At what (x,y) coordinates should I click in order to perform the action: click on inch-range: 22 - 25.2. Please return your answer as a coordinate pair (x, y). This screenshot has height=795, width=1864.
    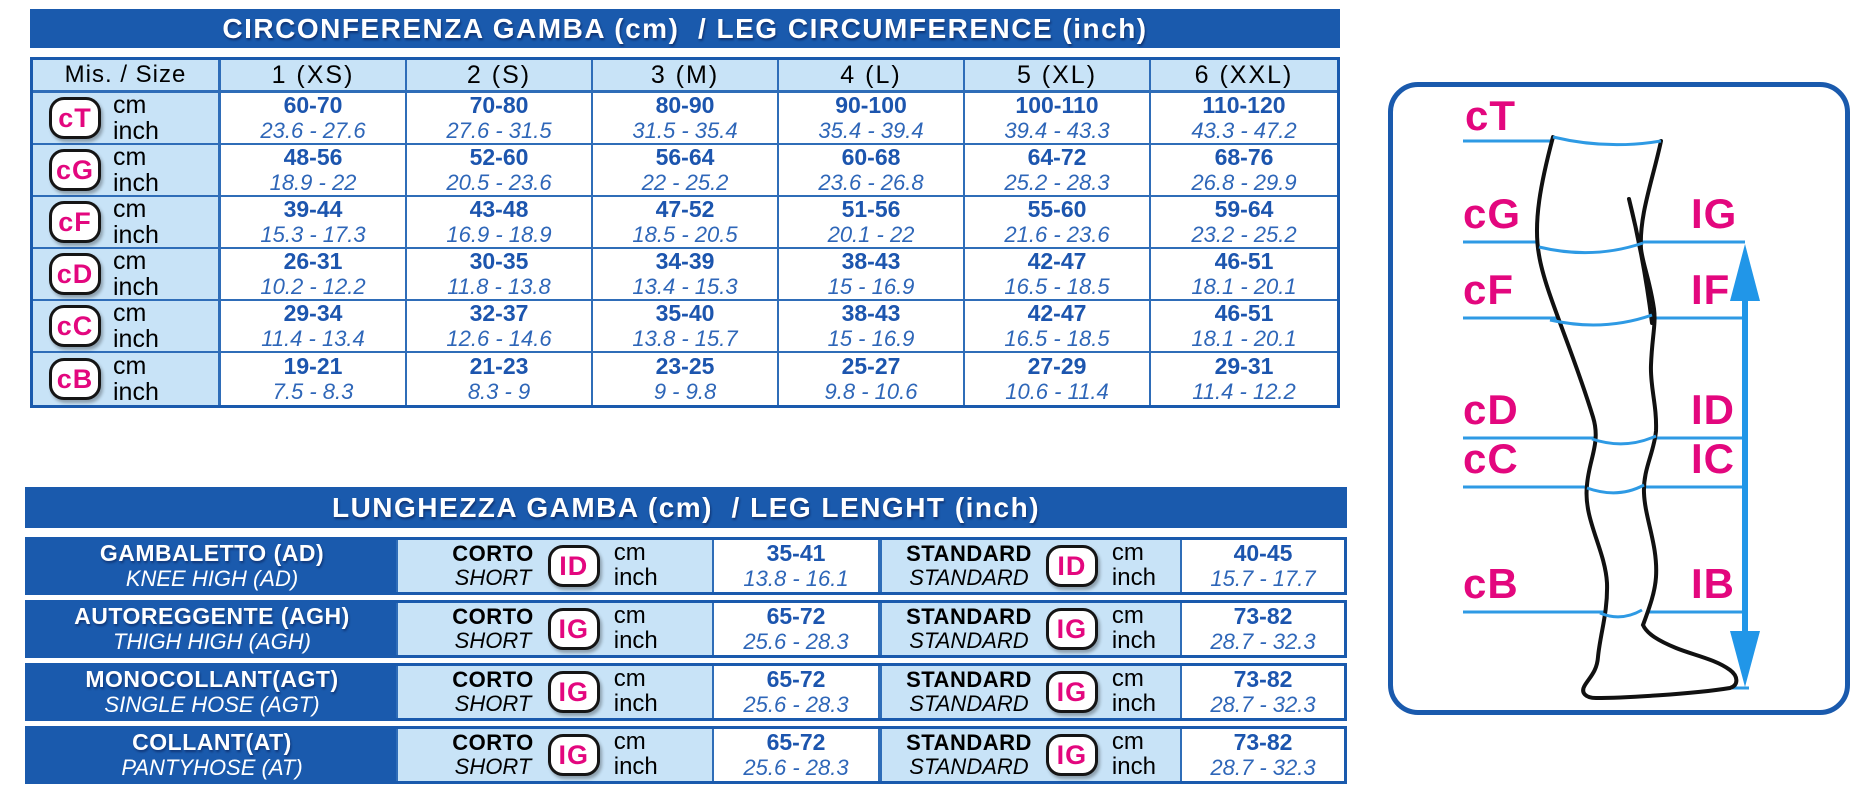
    Looking at the image, I should click on (685, 182).